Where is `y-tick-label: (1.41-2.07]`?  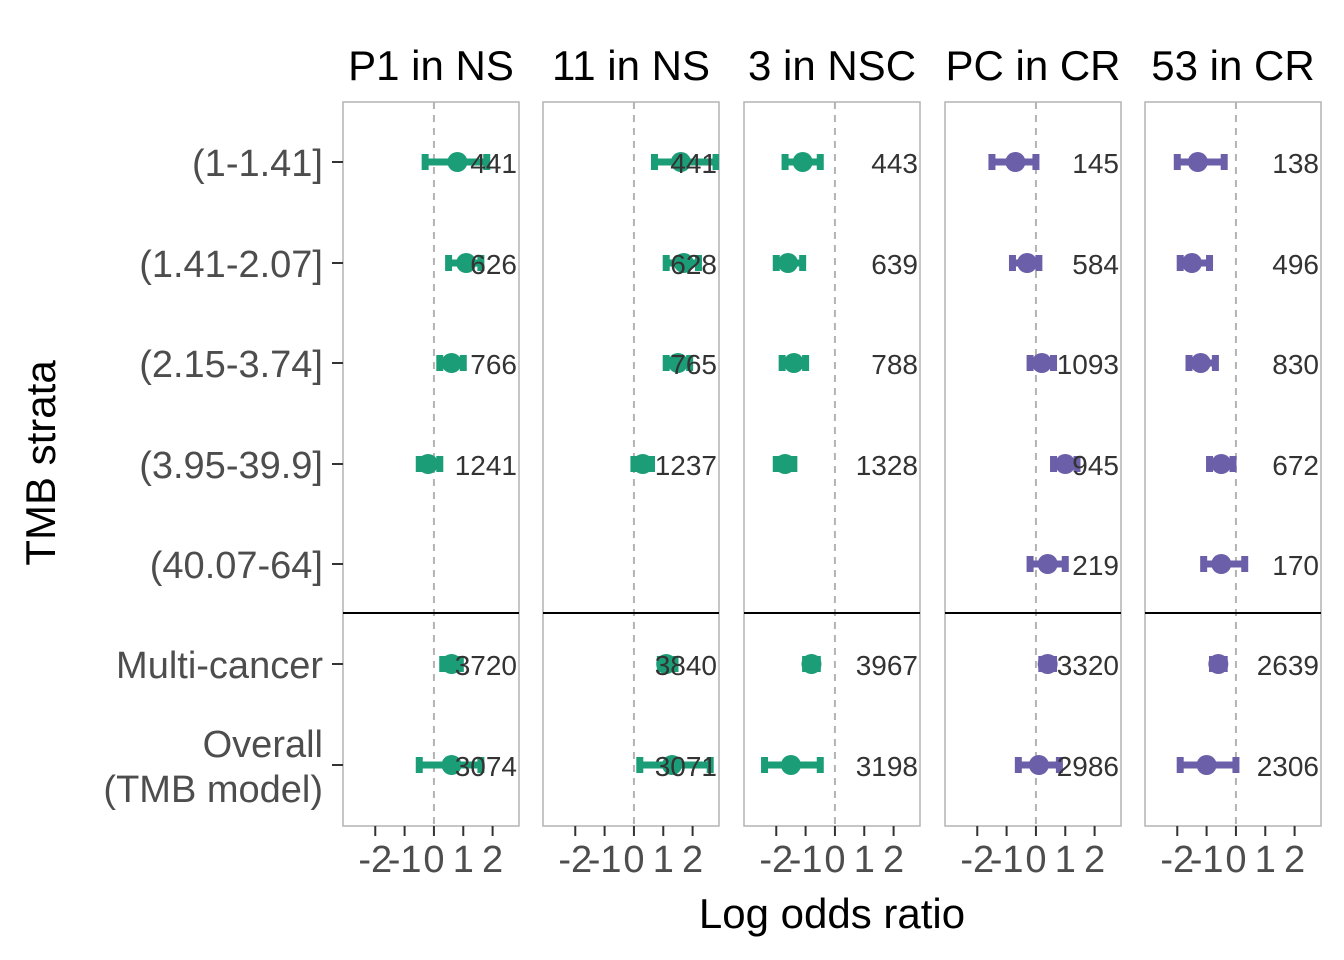
y-tick-label: (1.41-2.07] is located at coordinates (231, 265).